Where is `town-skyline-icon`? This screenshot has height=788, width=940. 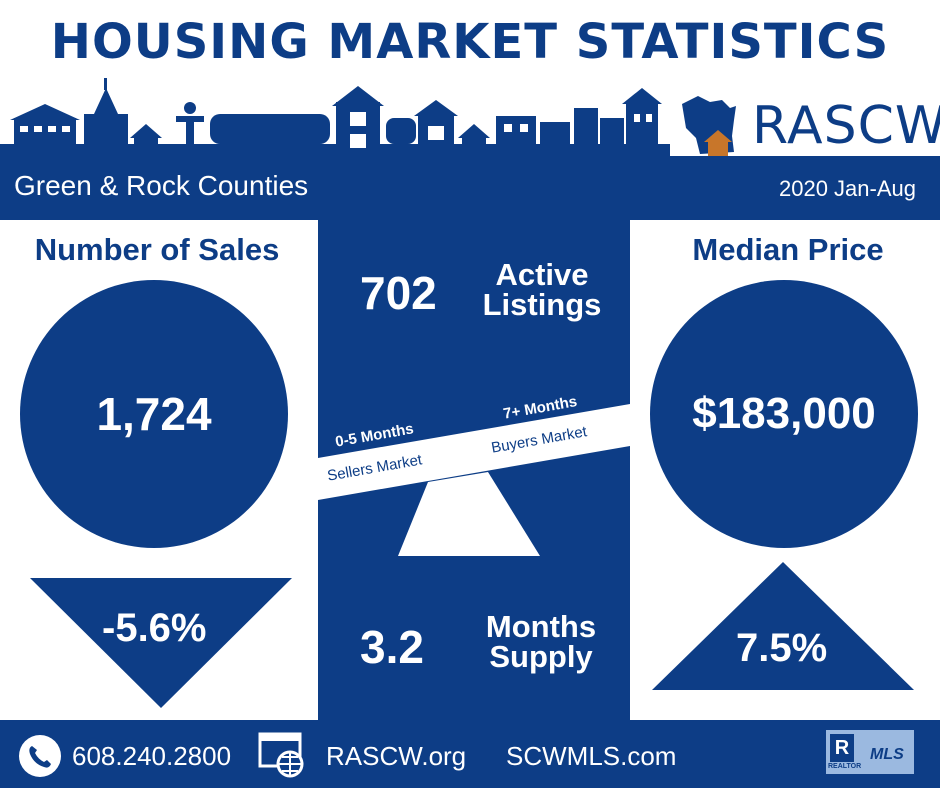
town-skyline-icon is located at coordinates (335, 118).